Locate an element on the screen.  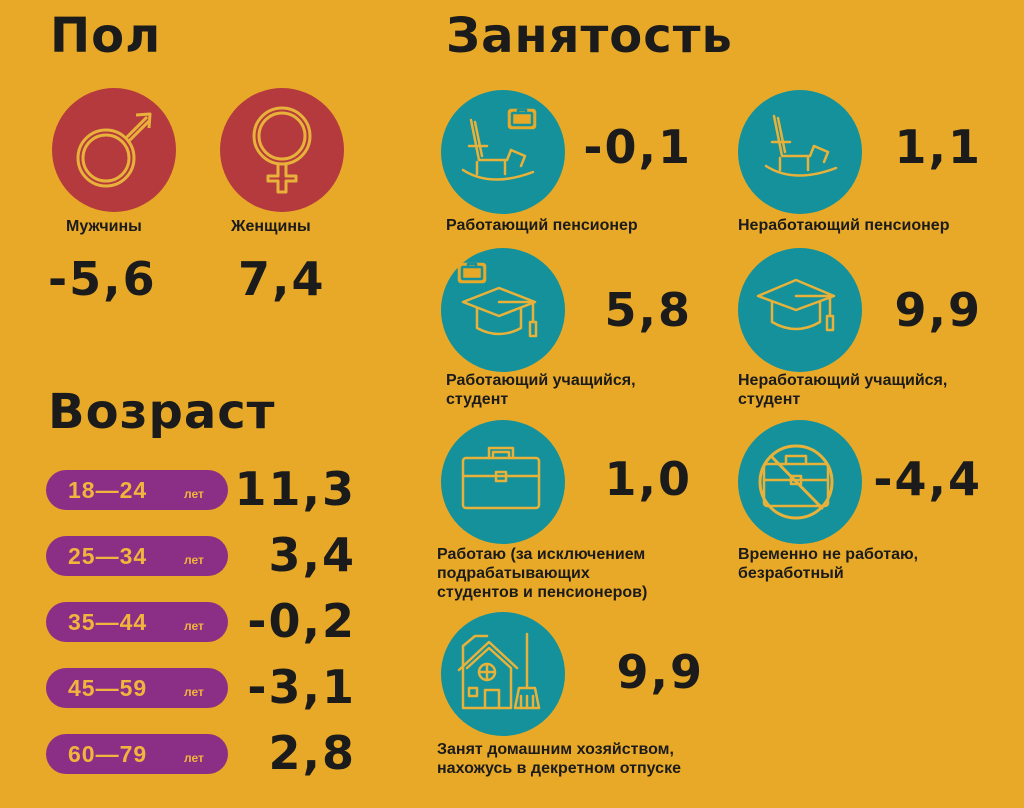
briefcase-icon is located at coordinates (503, 482).